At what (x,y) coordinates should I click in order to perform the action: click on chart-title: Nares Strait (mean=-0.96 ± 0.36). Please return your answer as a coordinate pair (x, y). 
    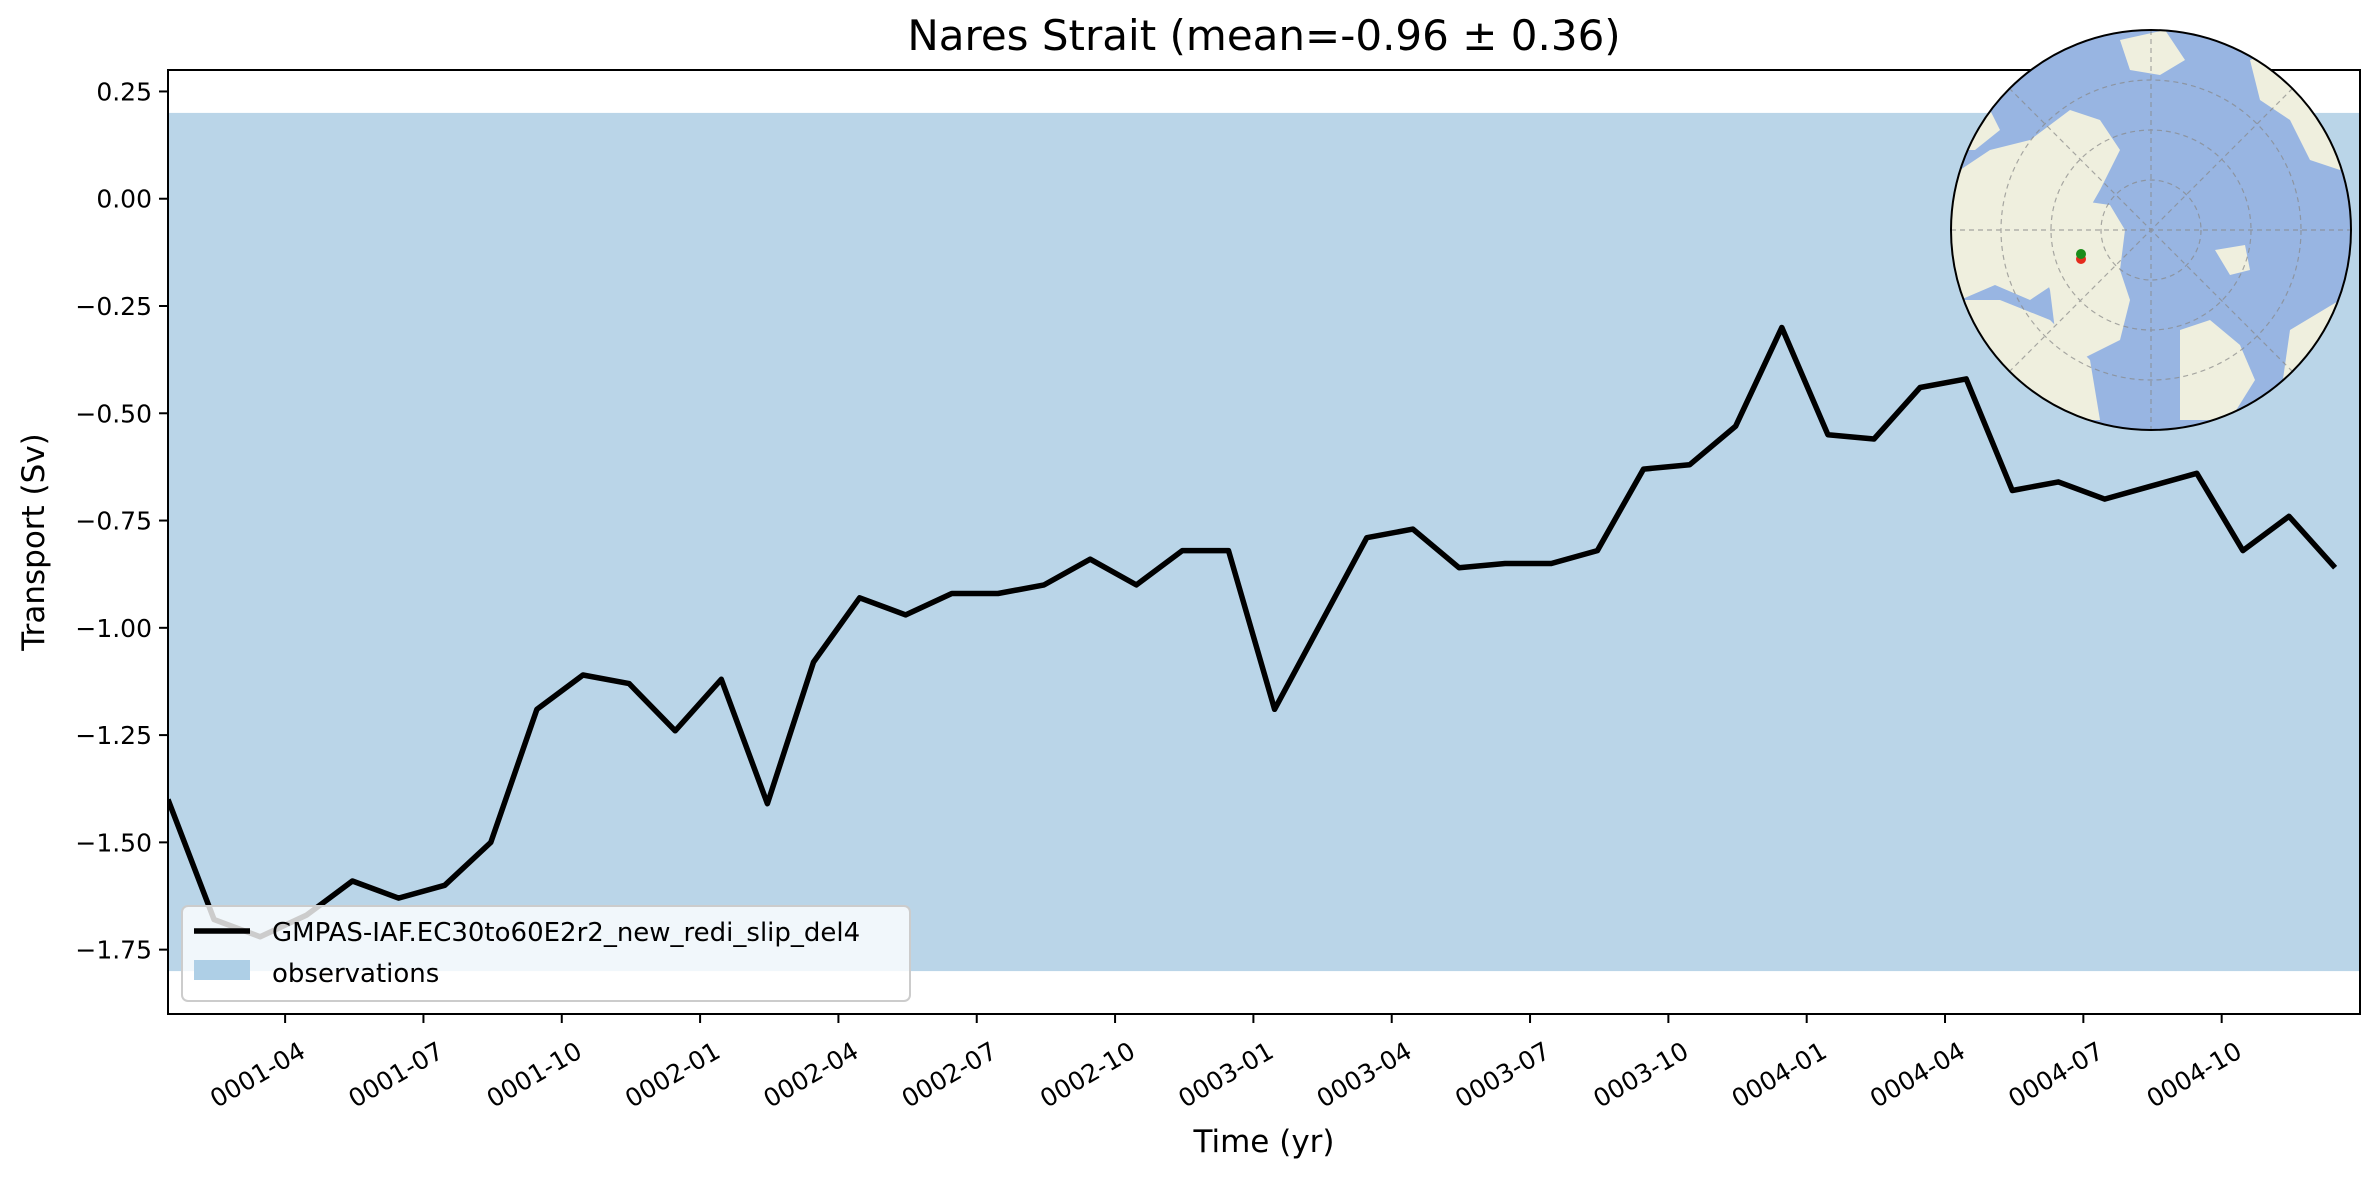
    Looking at the image, I should click on (1263, 35).